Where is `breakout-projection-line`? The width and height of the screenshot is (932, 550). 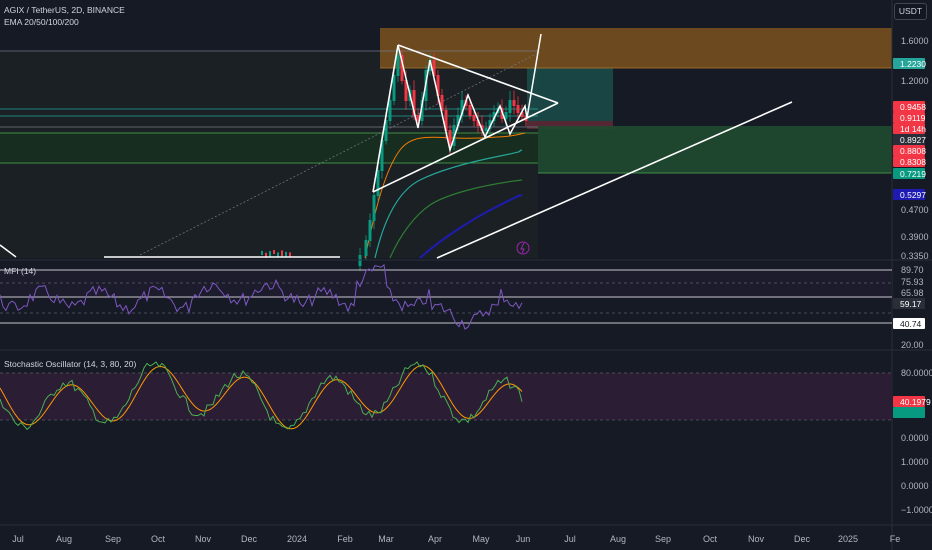
breakout-projection-line is located at coordinates (534, 76).